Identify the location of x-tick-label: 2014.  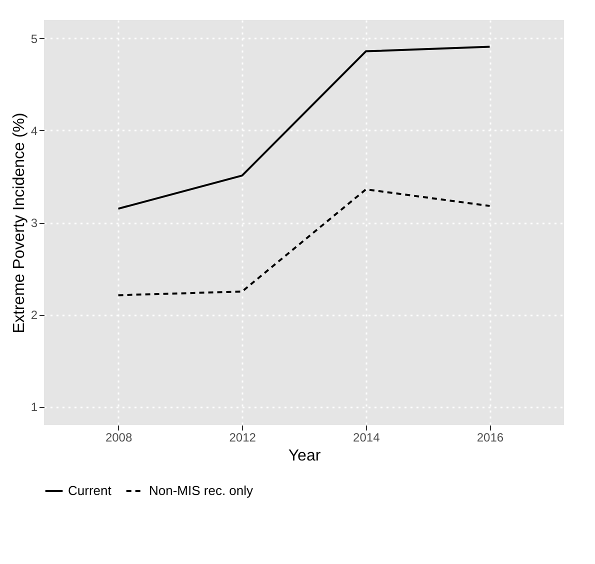
(366, 437).